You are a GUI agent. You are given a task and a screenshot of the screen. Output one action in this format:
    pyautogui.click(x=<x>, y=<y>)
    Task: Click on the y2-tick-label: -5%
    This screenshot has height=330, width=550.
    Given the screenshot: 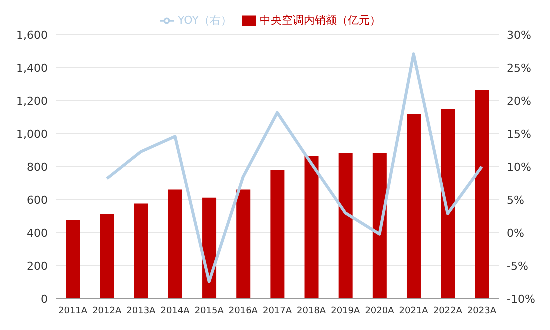 What is the action you would take?
    pyautogui.click(x=517, y=266)
    